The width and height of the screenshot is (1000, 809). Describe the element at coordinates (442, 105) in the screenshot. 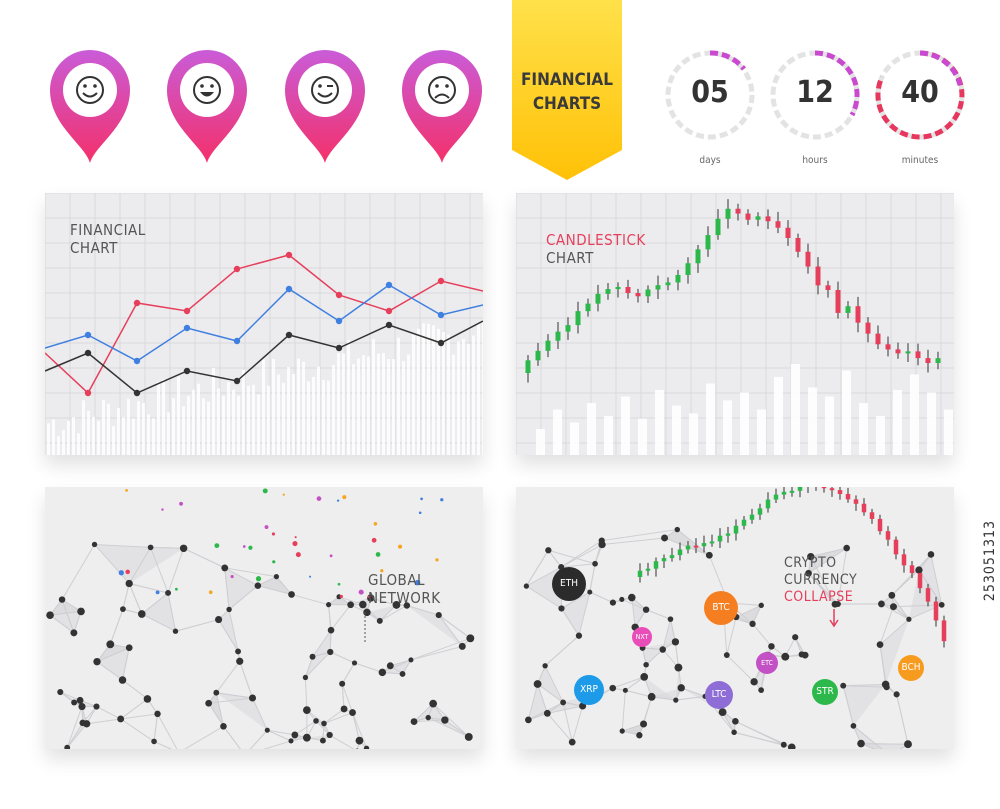

I see `sad-pin` at that location.